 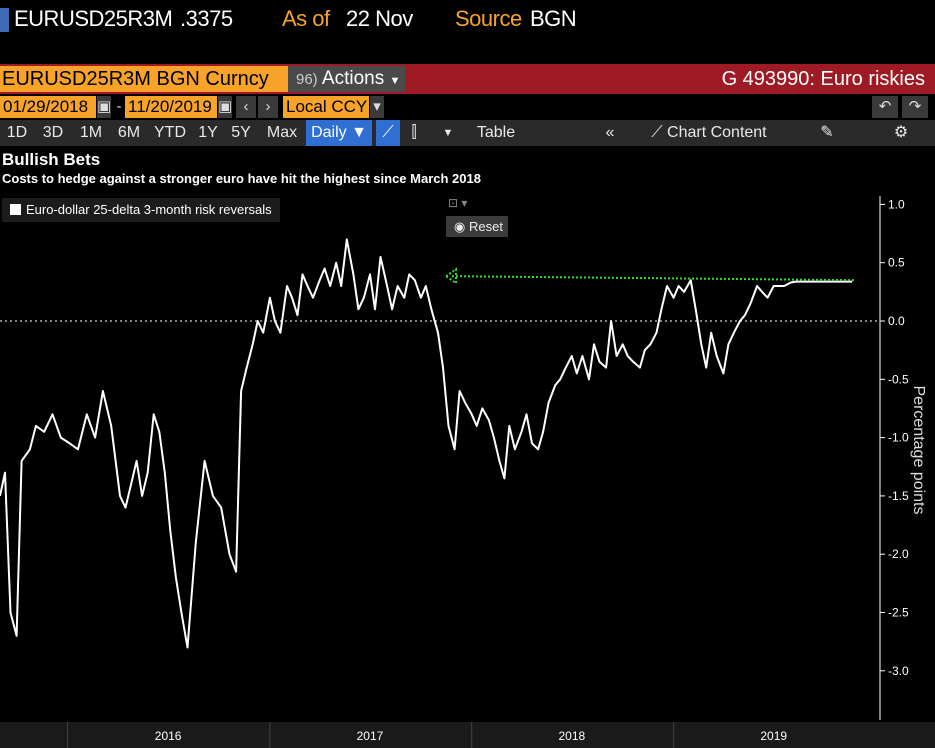 I want to click on graph-title: G 493990: Euro riskies, so click(x=823, y=79).